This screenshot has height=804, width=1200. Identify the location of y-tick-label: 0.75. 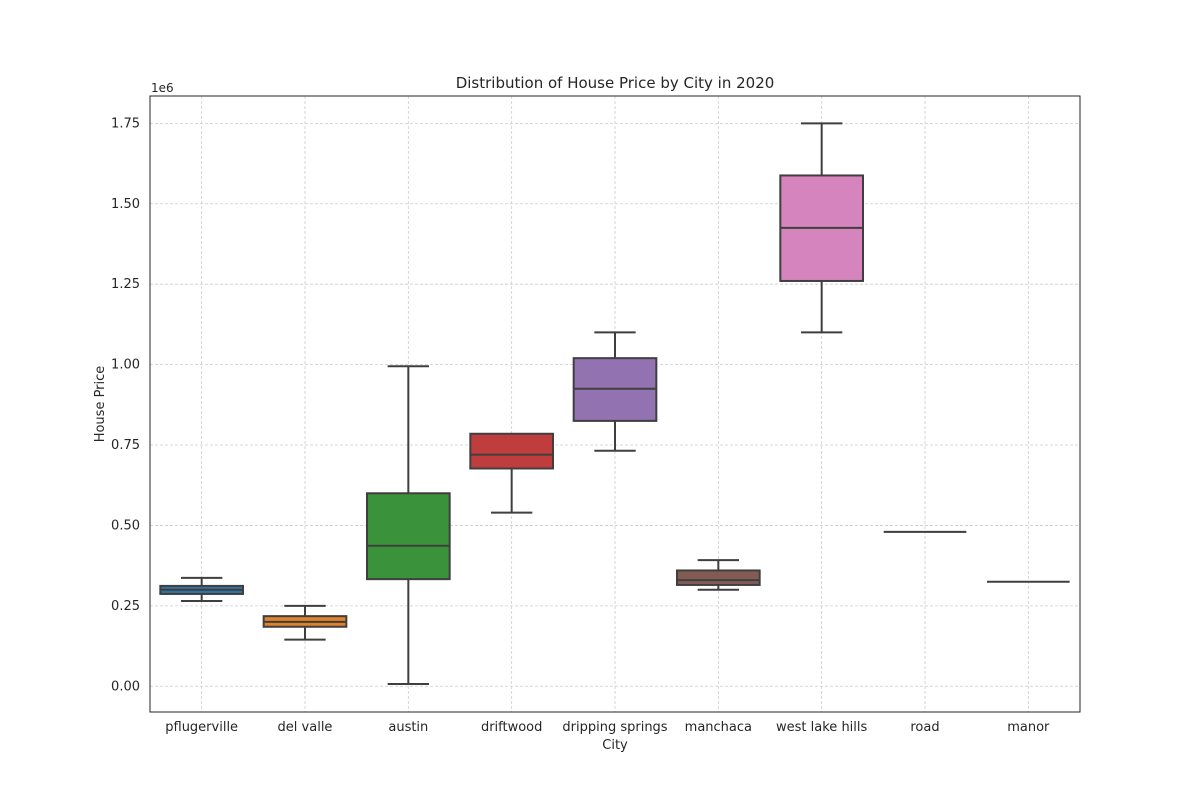
(125, 445).